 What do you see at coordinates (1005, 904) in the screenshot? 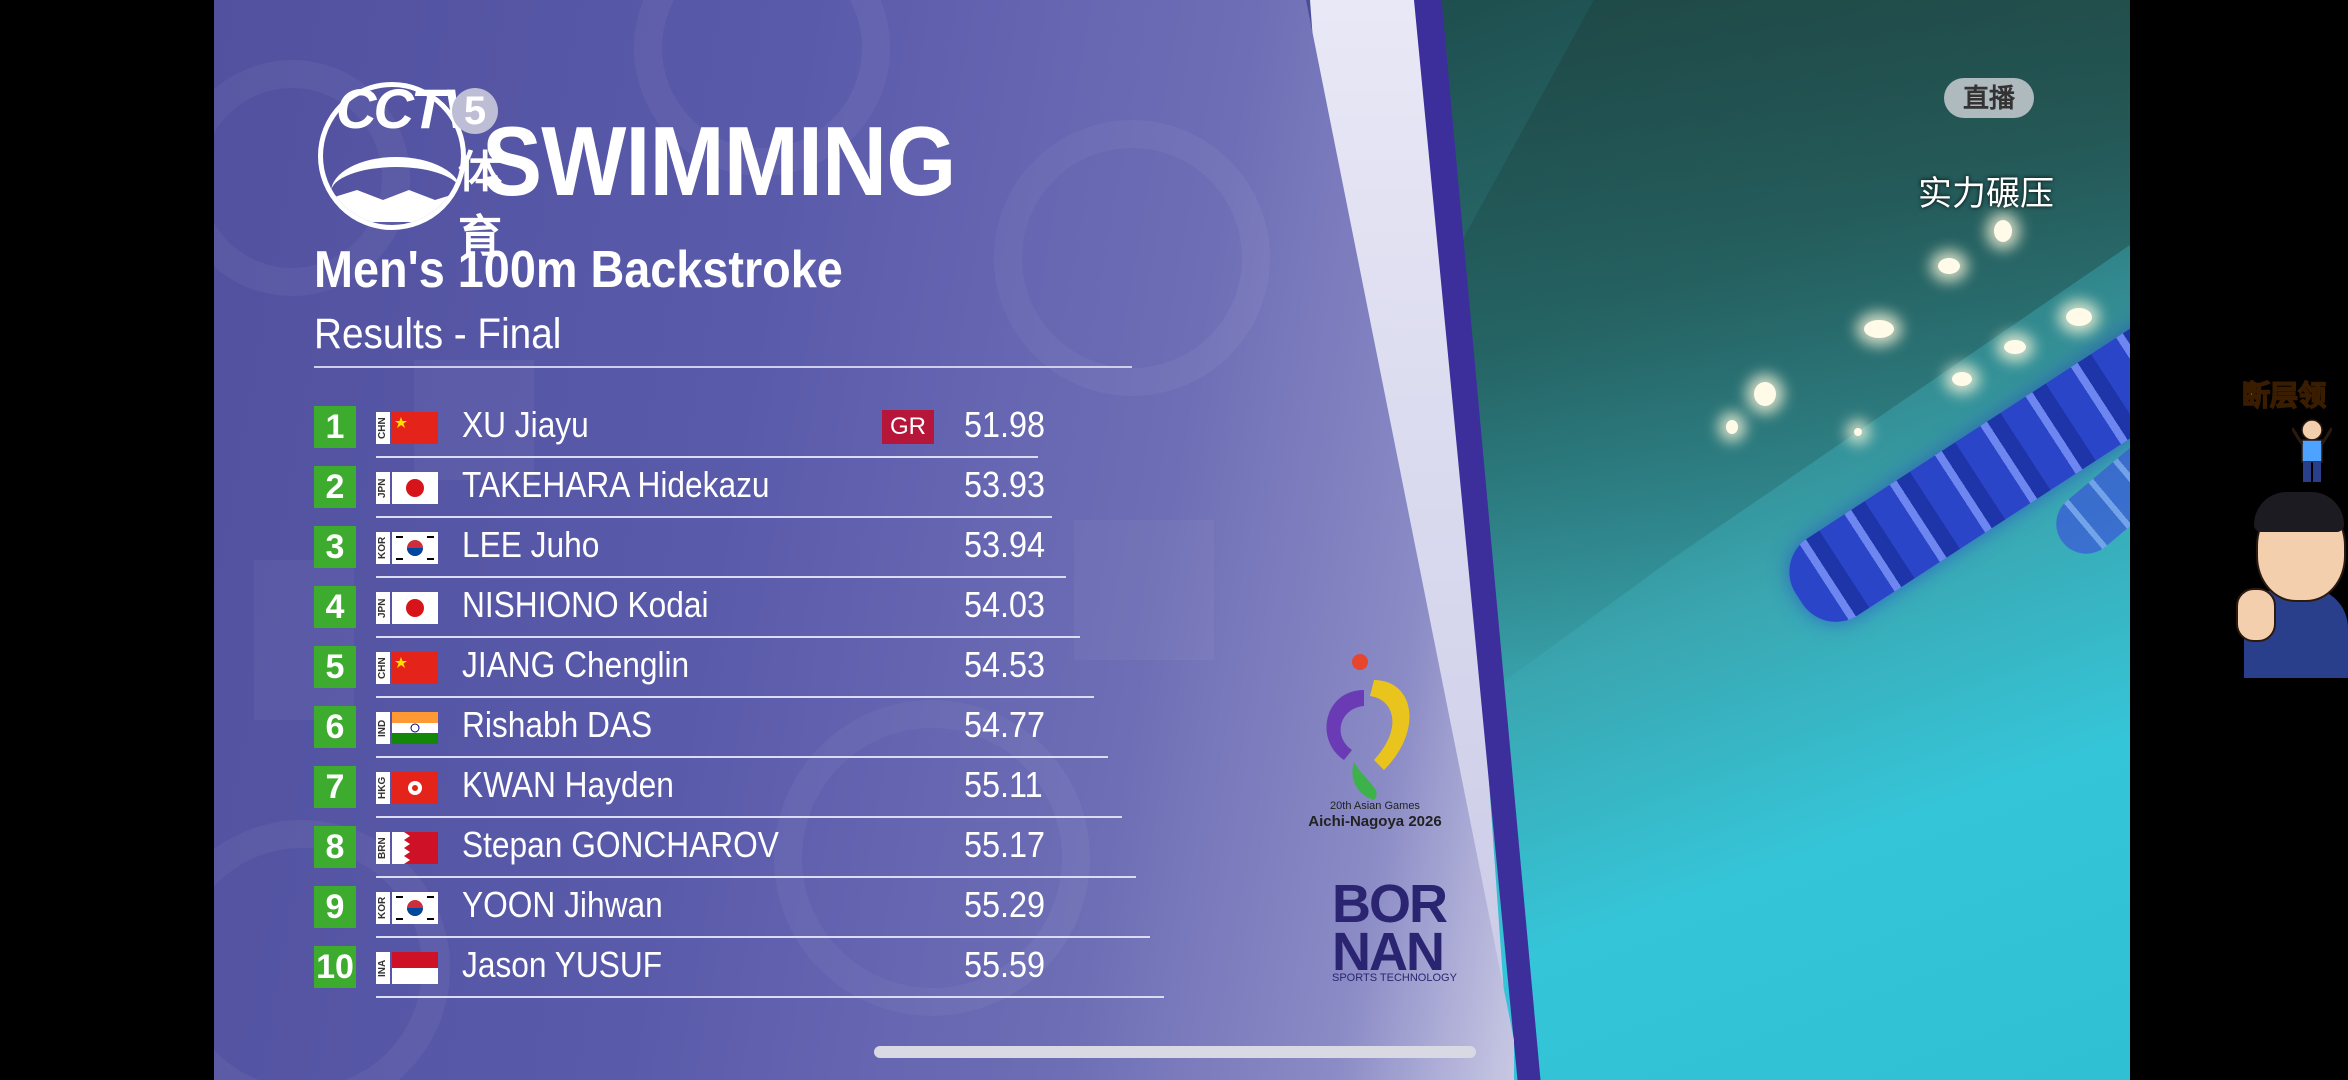
I see `result-time: 55.29` at bounding box center [1005, 904].